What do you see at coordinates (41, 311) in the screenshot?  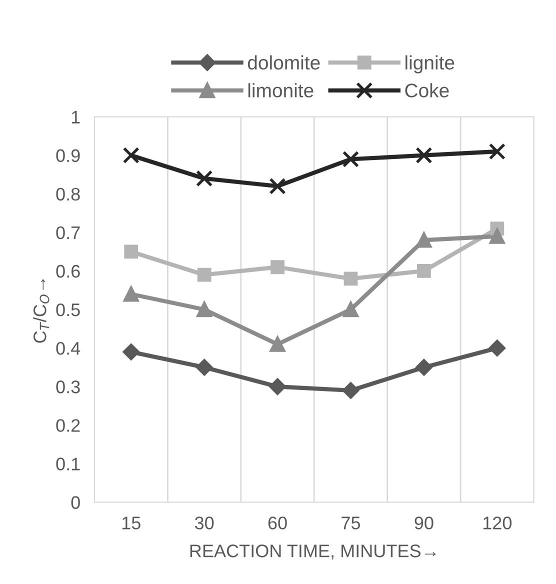 I see `y-axis-title: C$_{T}$/C$_{O}$→` at bounding box center [41, 311].